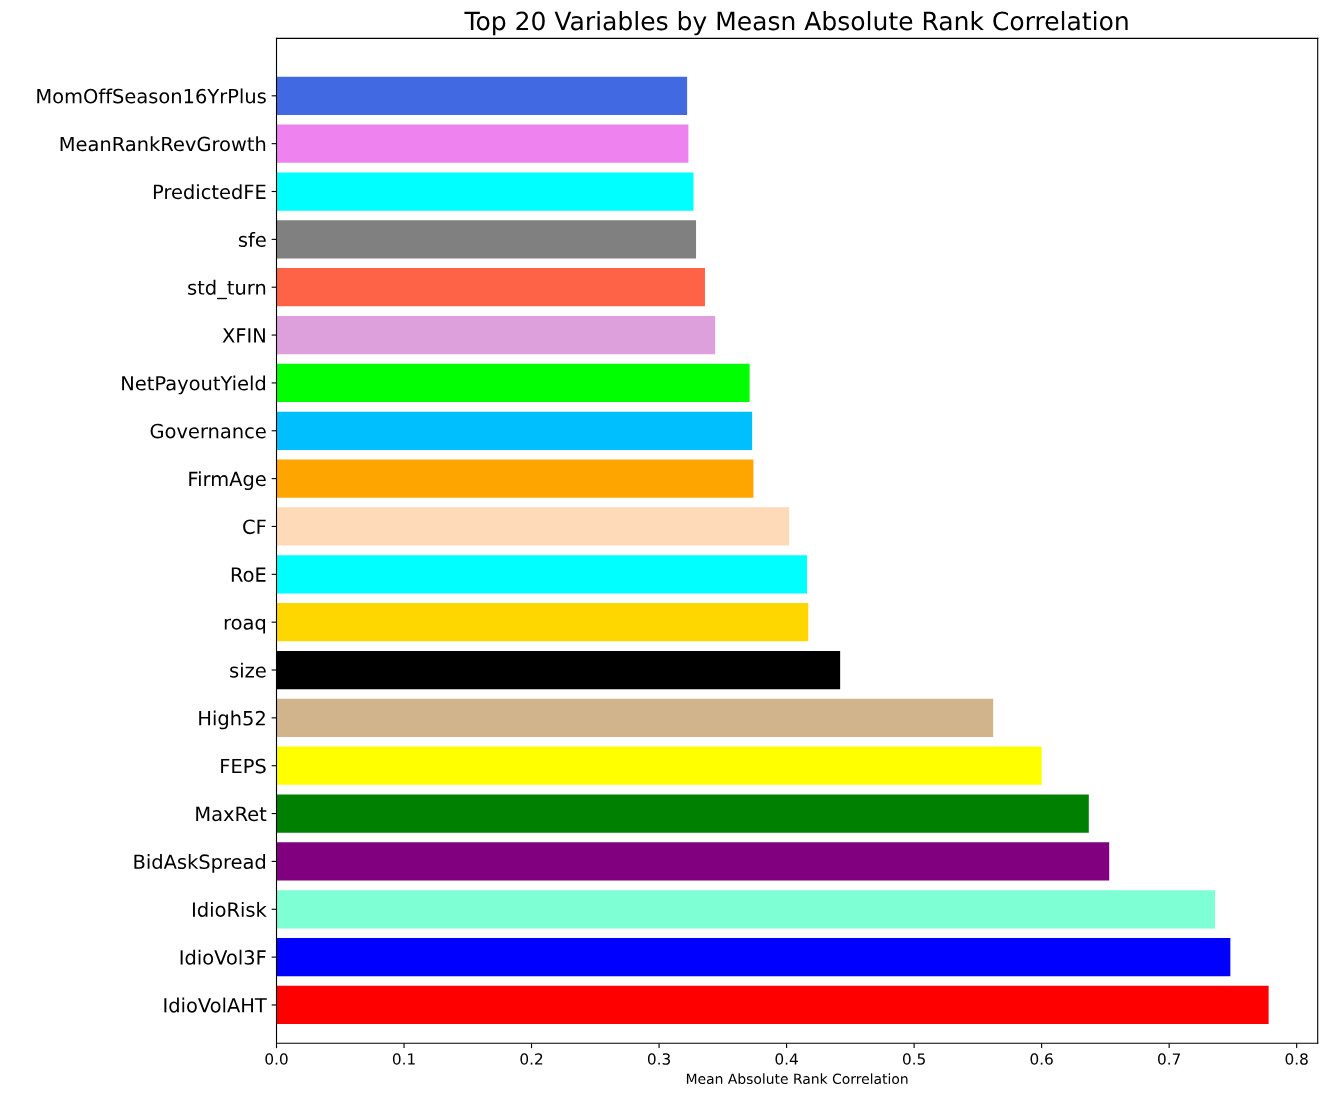 The width and height of the screenshot is (1323, 1097). What do you see at coordinates (1041, 1059) in the screenshot?
I see `x-tick-label: 0.6` at bounding box center [1041, 1059].